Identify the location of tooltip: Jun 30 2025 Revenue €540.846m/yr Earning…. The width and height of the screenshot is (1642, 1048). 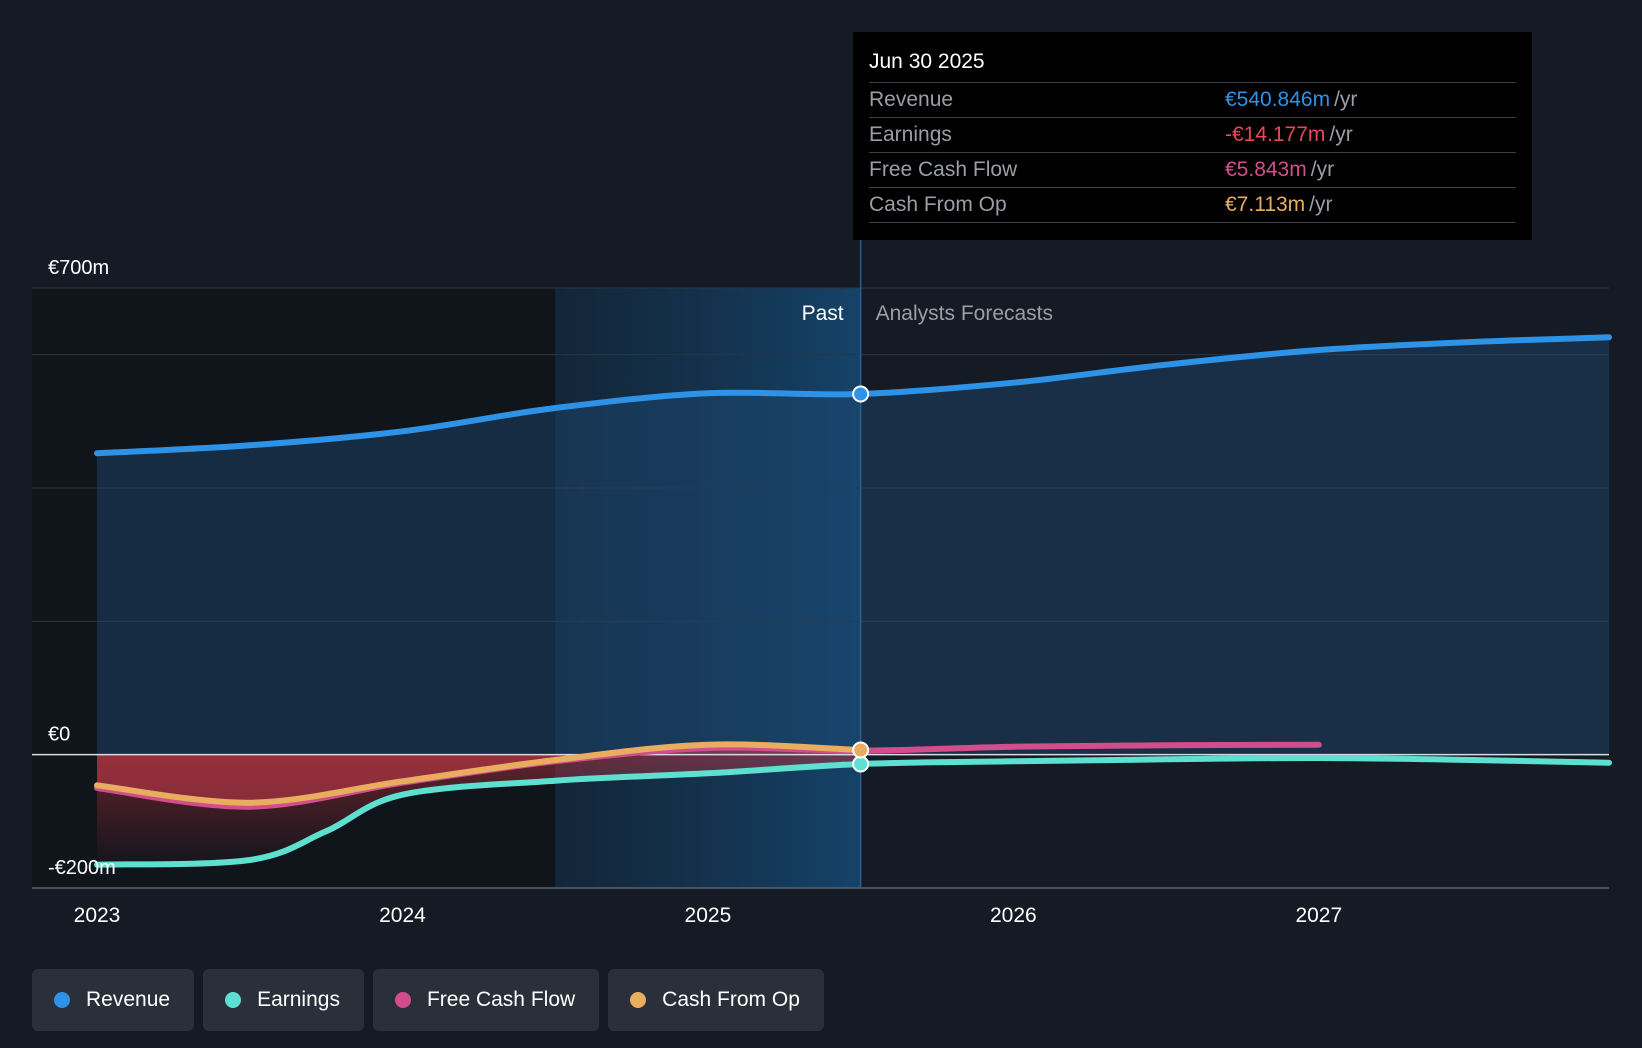
(1192, 136).